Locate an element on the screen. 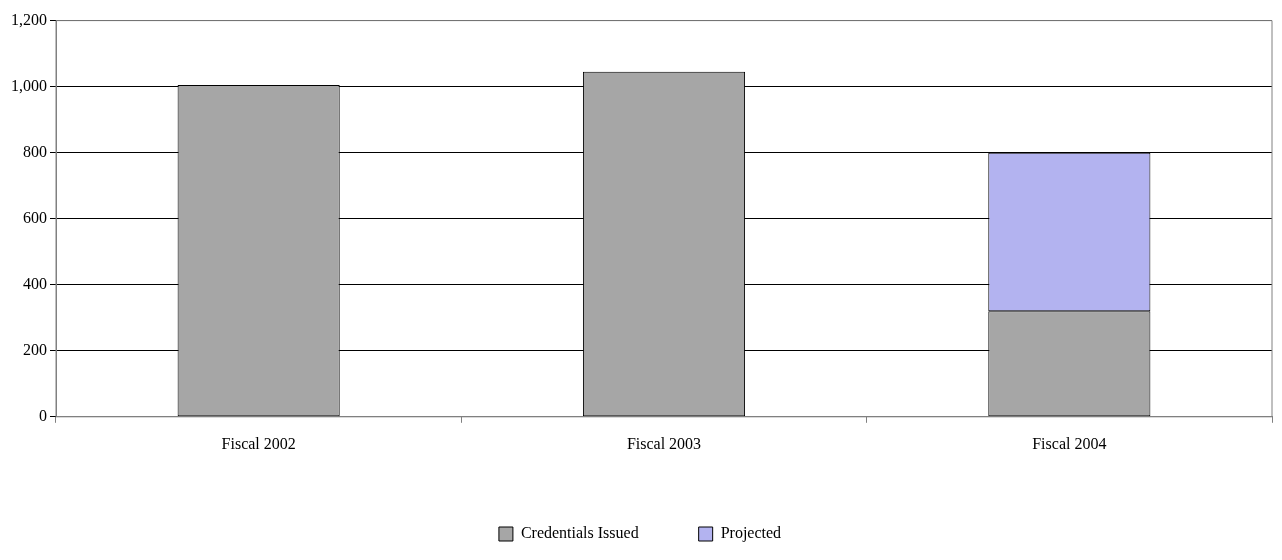  x-tick-label: Fiscal 2003 is located at coordinates (664, 443).